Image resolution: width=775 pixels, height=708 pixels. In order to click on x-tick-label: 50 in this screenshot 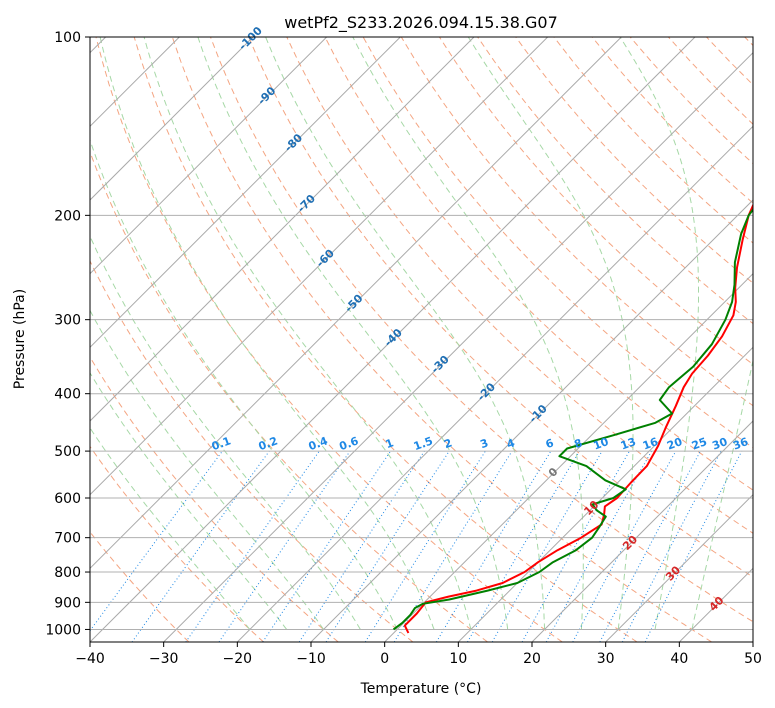, I will do `click(753, 659)`.